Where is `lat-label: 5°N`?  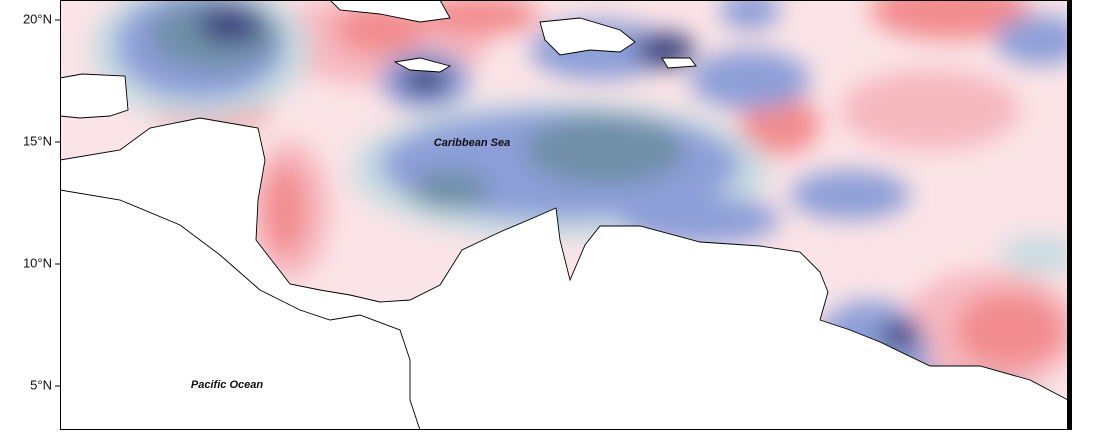
lat-label: 5°N is located at coordinates (41, 384).